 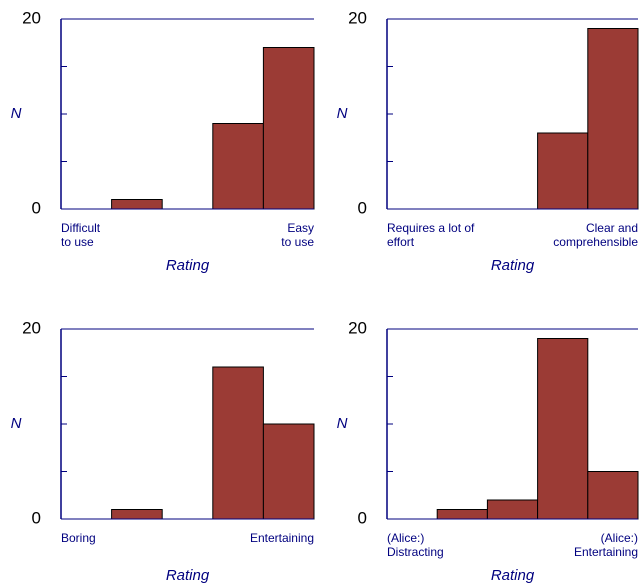 I want to click on scale-low-label: to use, so click(x=77, y=242).